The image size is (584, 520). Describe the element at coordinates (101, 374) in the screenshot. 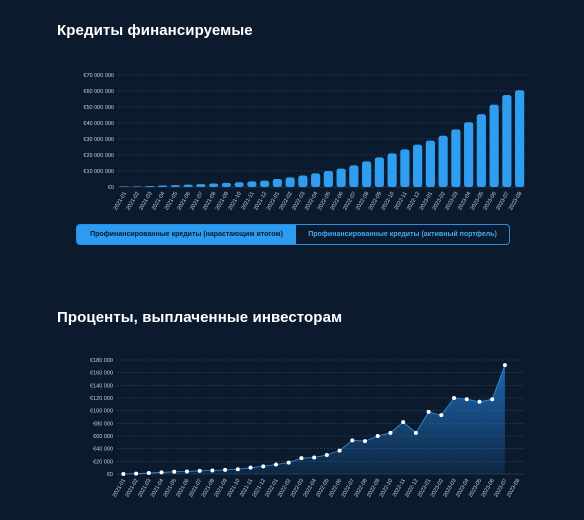

I see `y-tick-label: €160 000` at that location.